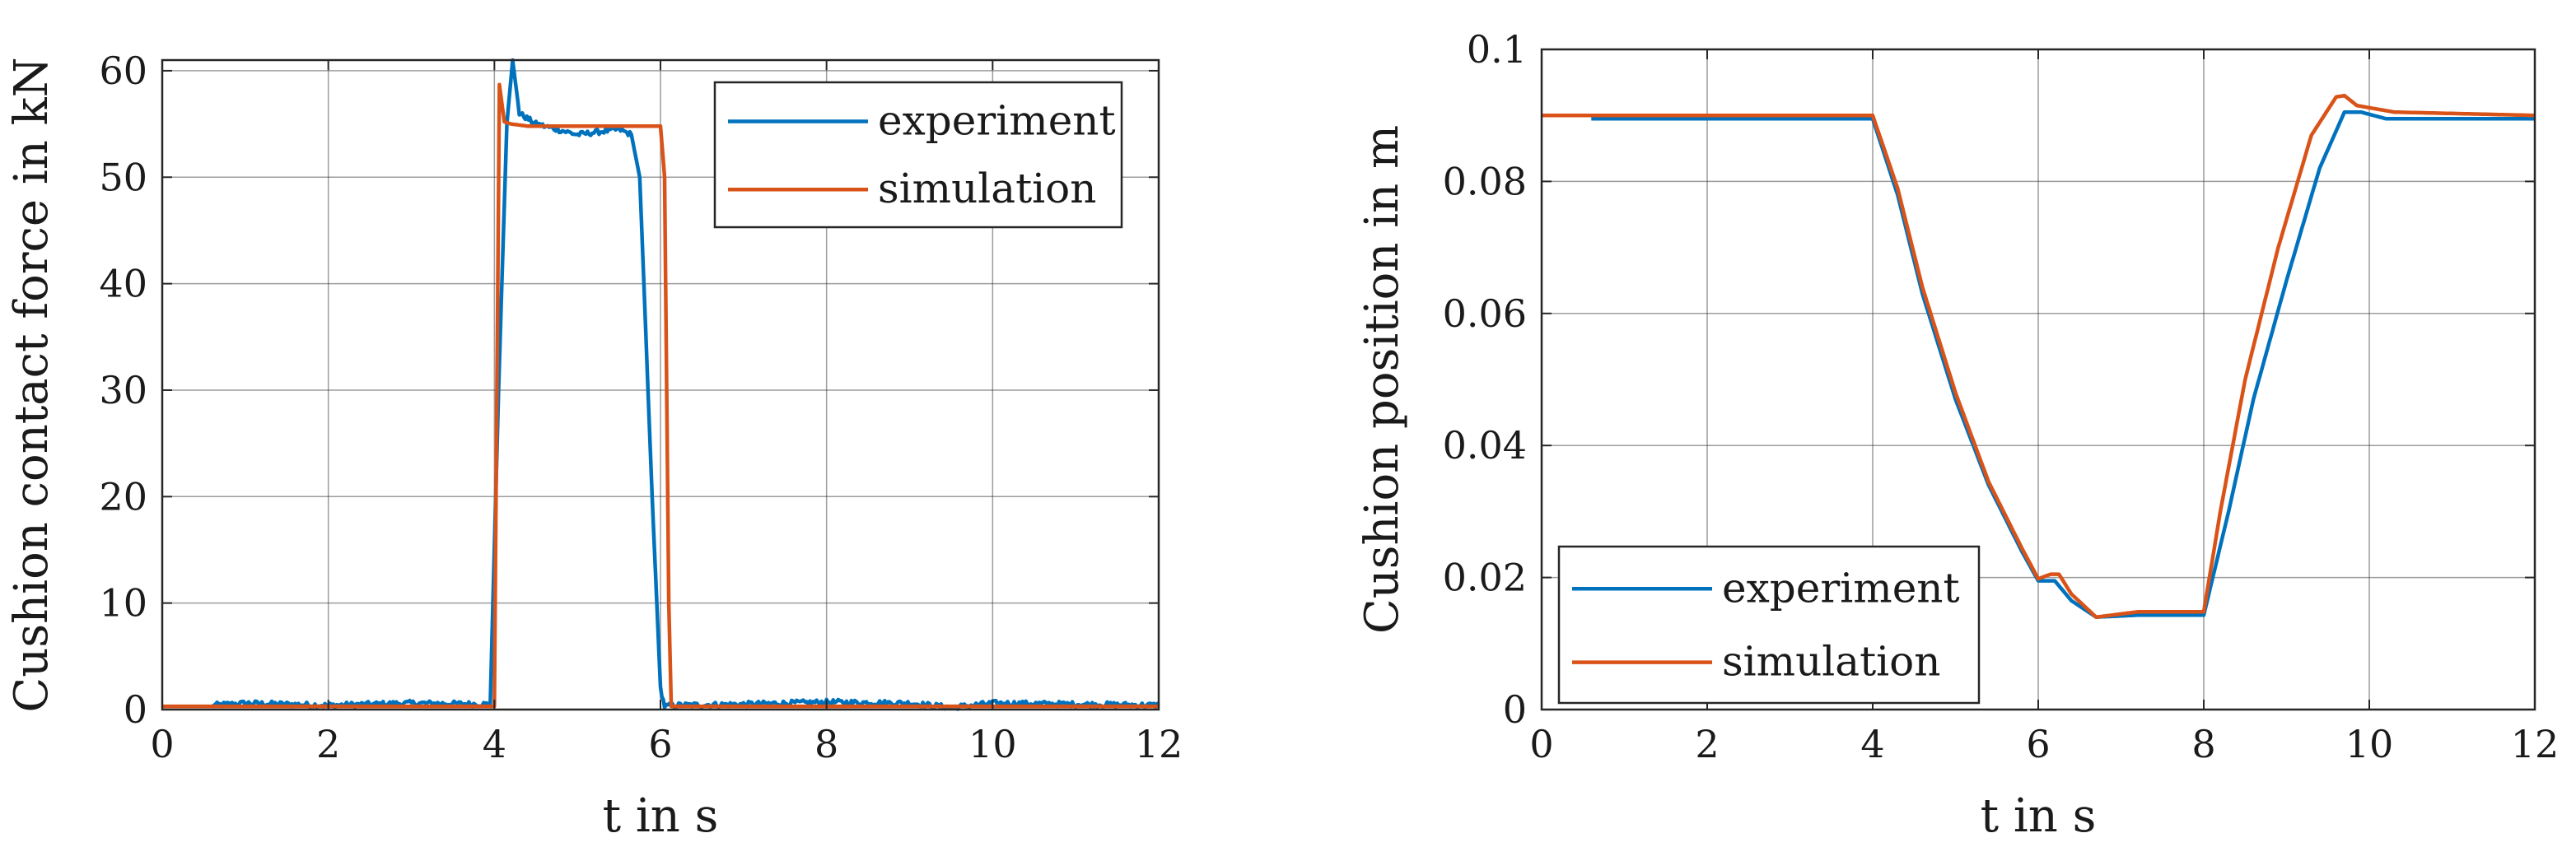 Image resolution: width=2576 pixels, height=861 pixels. I want to click on y-tick-label: 0.06, so click(1485, 313).